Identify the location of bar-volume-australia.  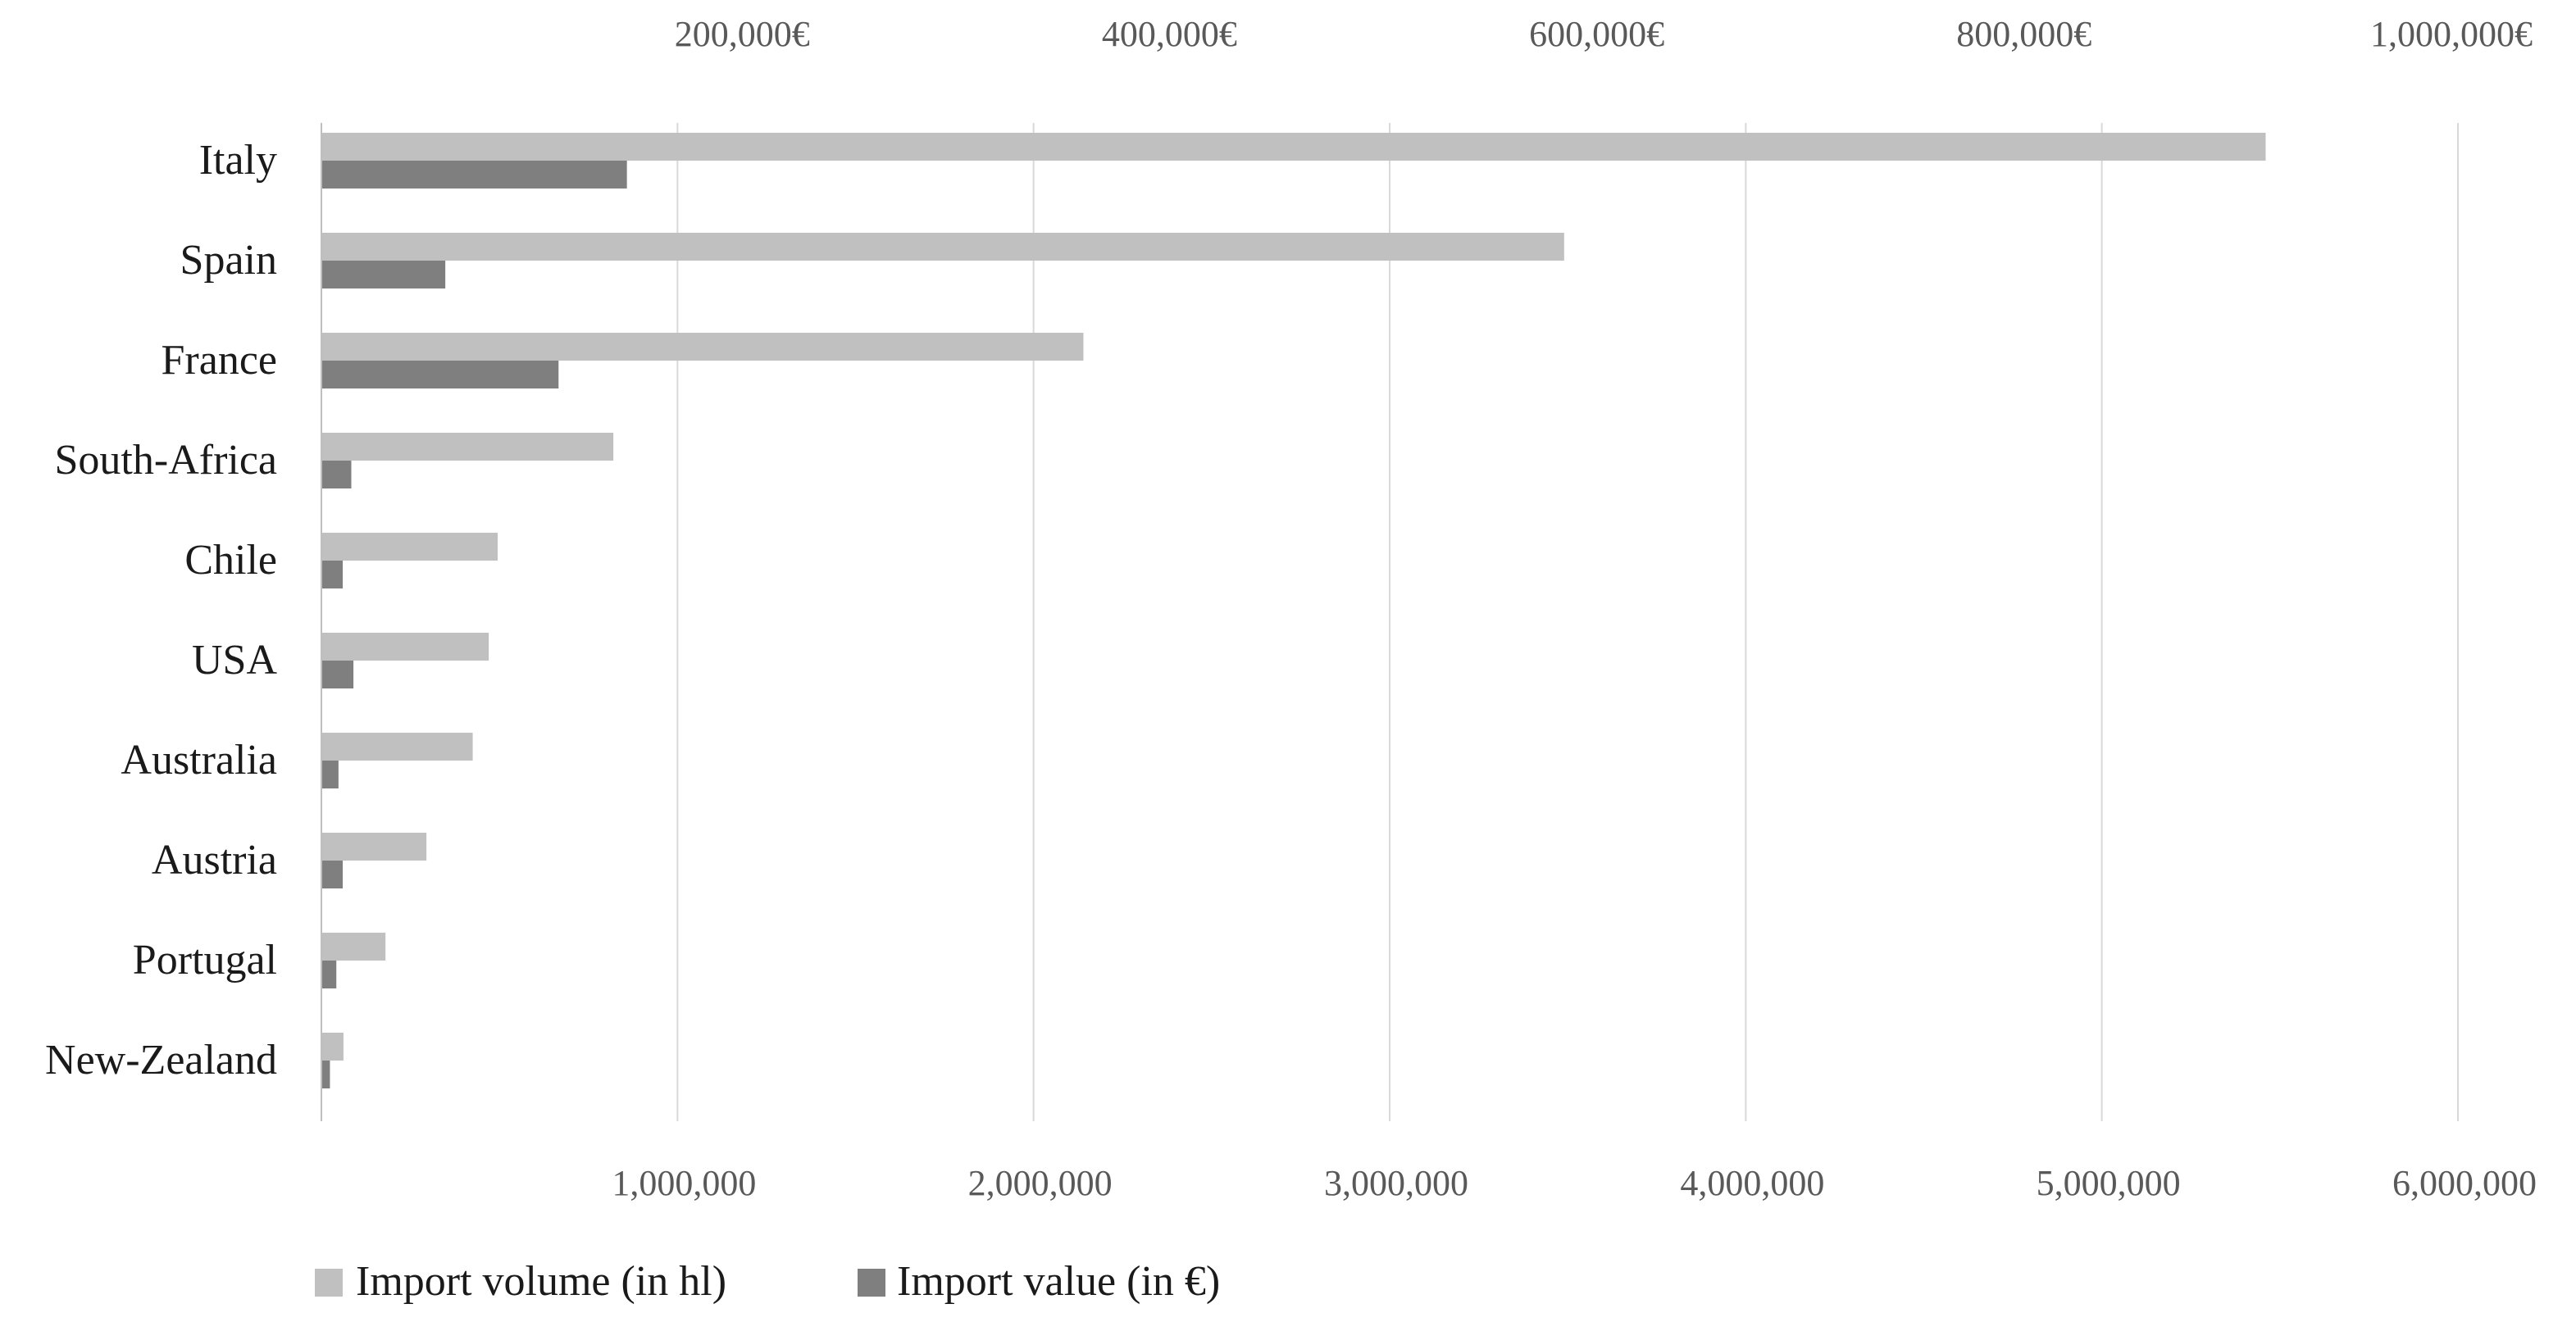
(397, 747).